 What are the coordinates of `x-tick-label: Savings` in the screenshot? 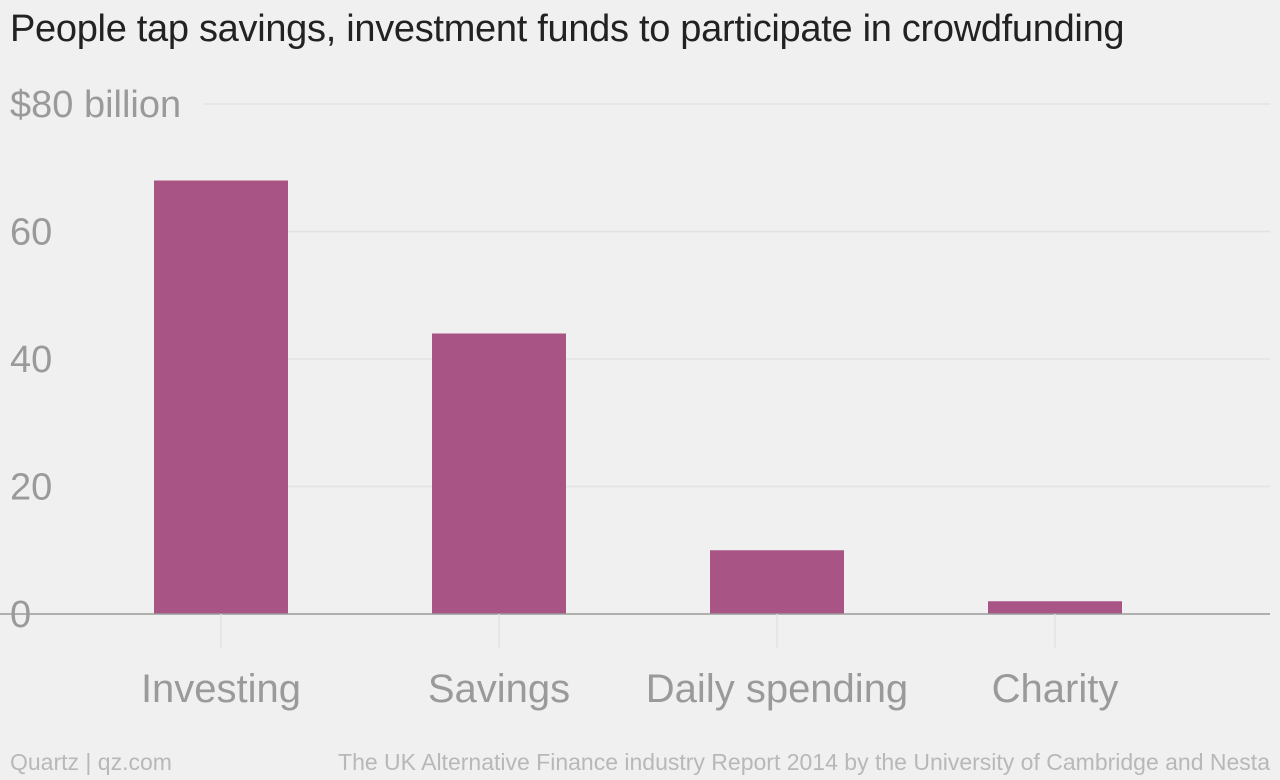 It's located at (499, 689).